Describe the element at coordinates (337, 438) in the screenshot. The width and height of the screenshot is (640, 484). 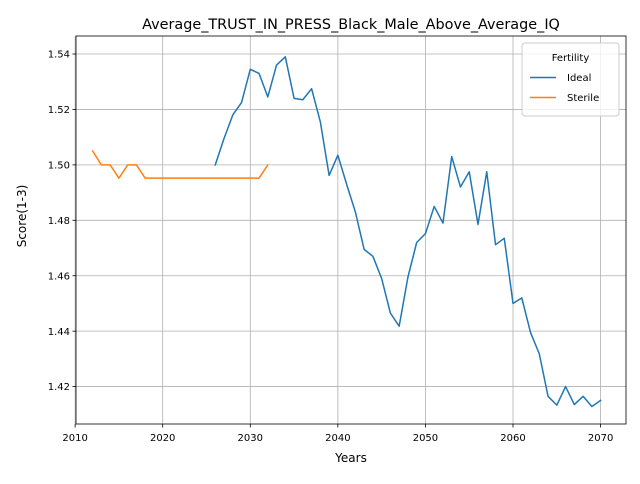
I see `x-tick-label: 2040` at that location.